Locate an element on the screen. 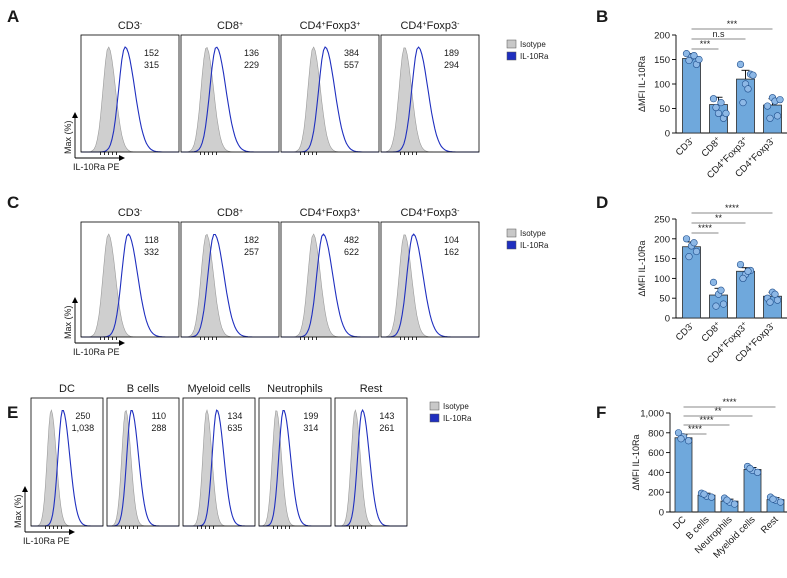  histogram-title-text: DC is located at coordinates (67, 389).